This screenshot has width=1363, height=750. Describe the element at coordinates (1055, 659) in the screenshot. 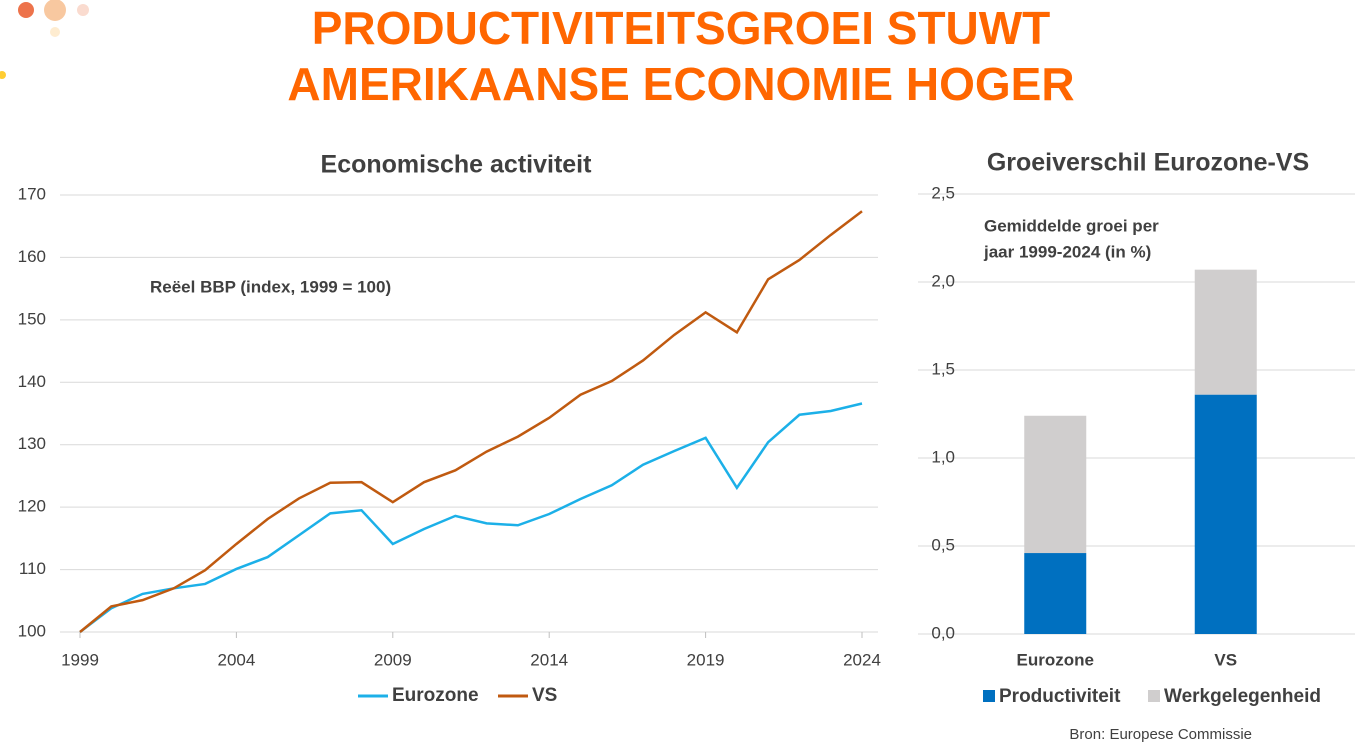

I see `x-tick-label: Eurozone` at that location.